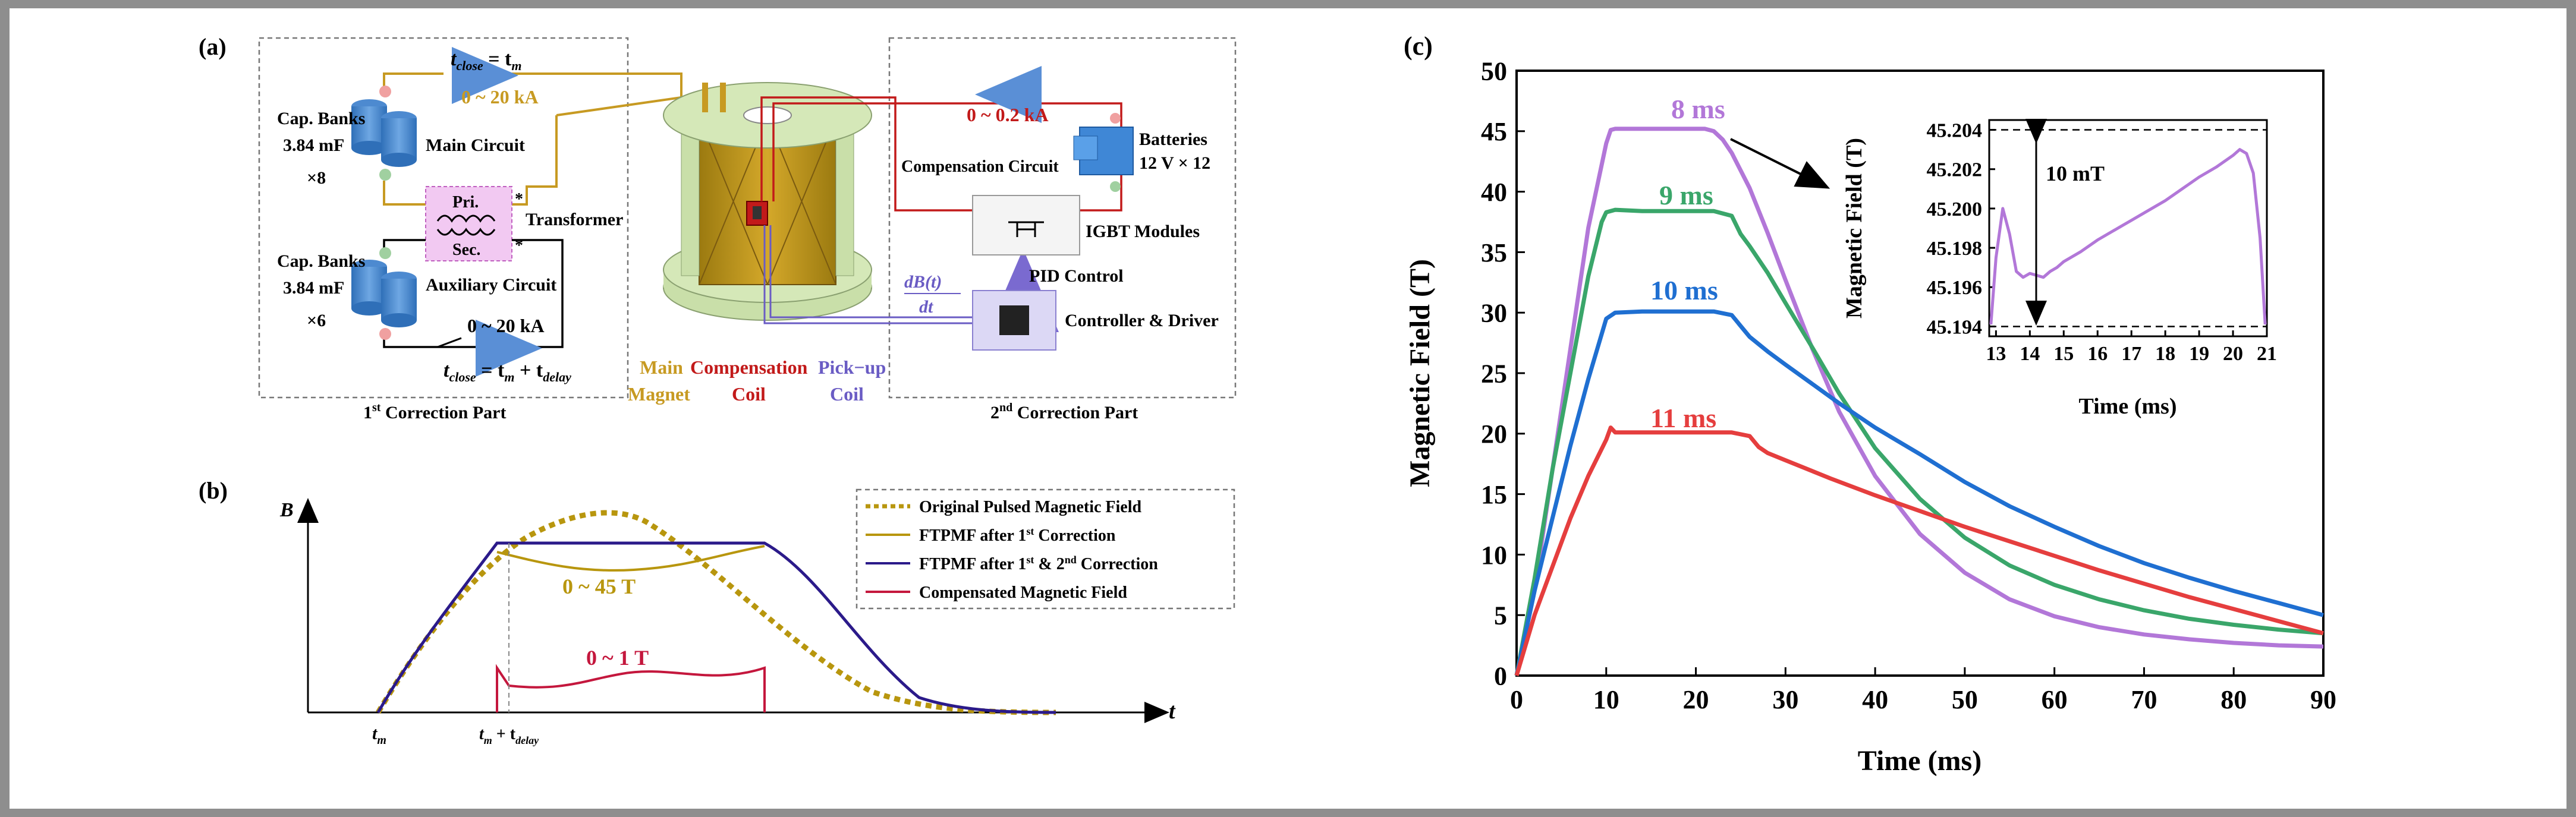 This screenshot has width=2576, height=817. What do you see at coordinates (1494, 192) in the screenshot?
I see `y-tick-label: 40` at bounding box center [1494, 192].